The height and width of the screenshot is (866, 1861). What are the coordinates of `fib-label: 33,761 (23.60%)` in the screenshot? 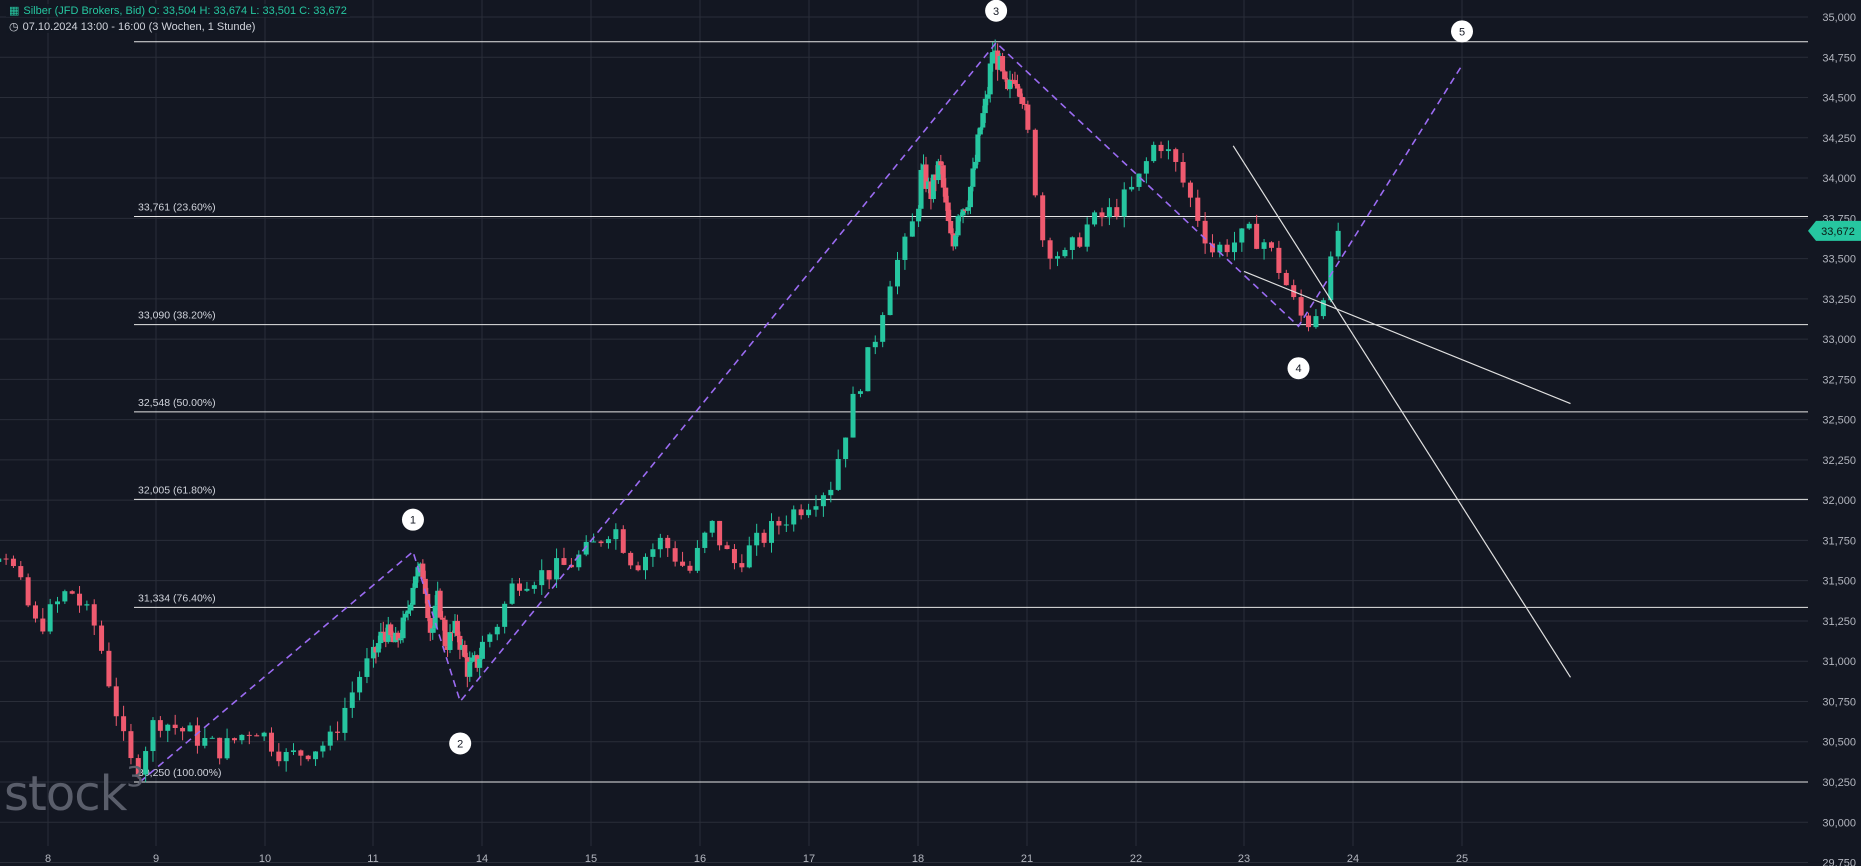 It's located at (177, 208).